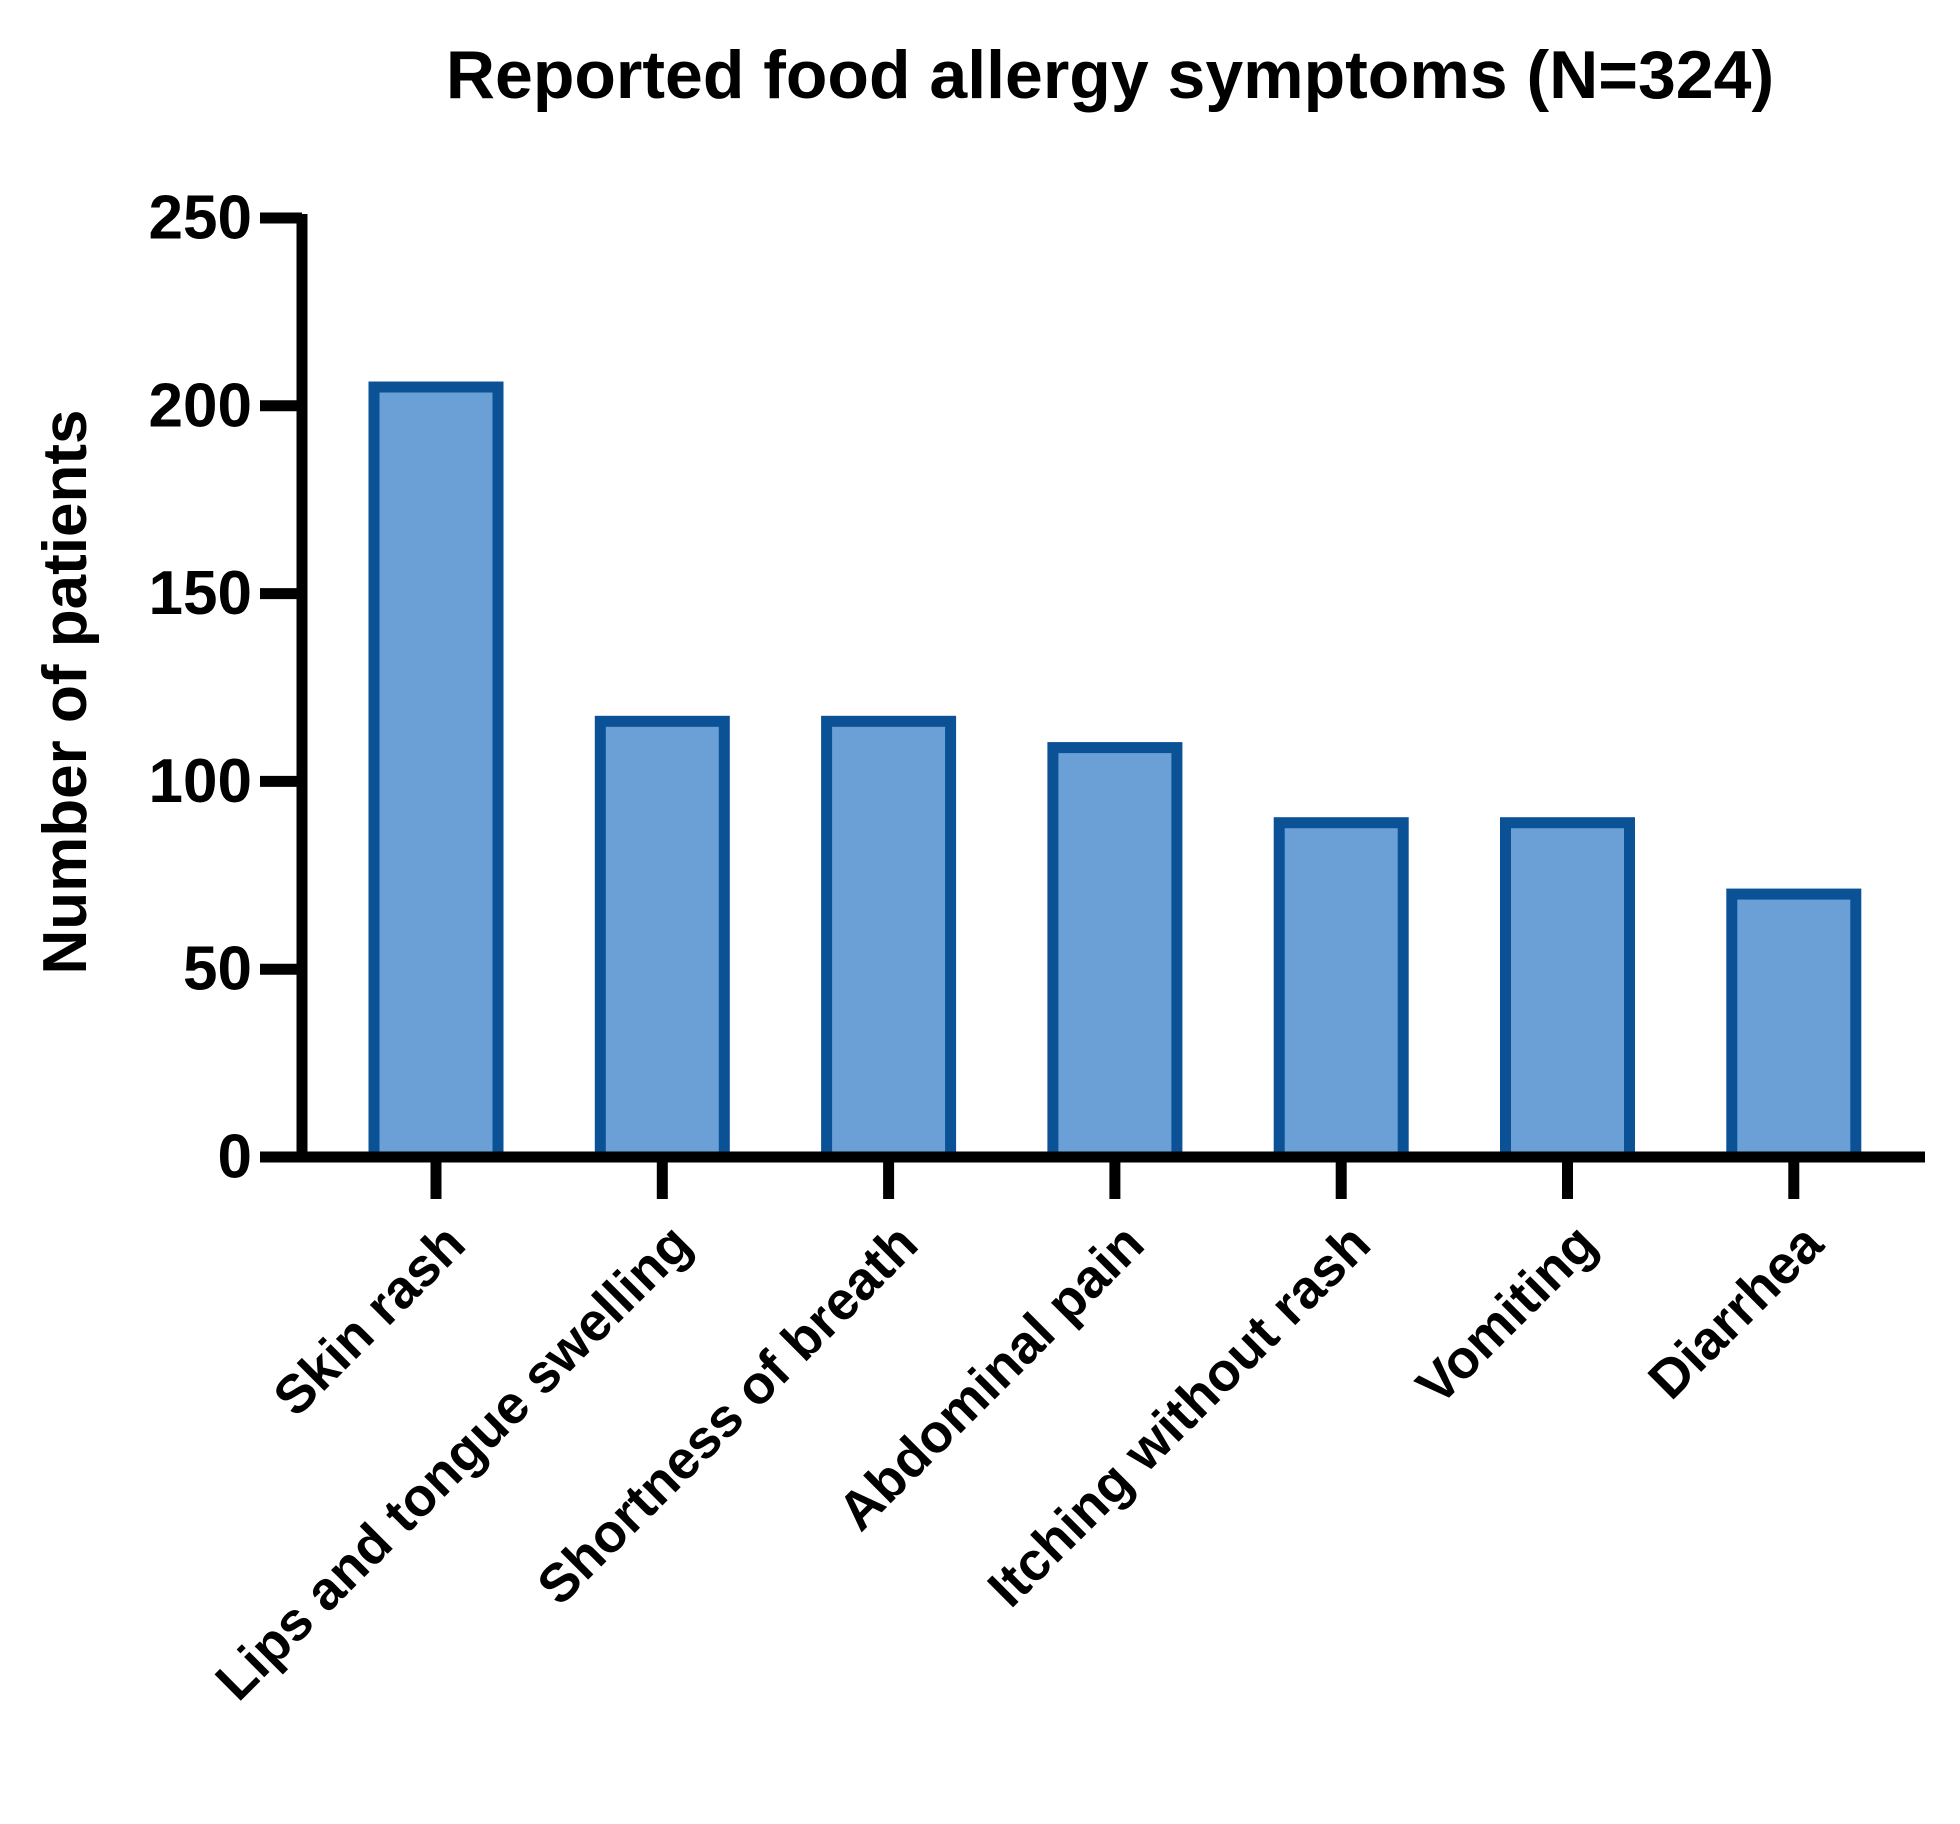  Describe the element at coordinates (65, 692) in the screenshot. I see `y-axis-label: Number of patients` at that location.